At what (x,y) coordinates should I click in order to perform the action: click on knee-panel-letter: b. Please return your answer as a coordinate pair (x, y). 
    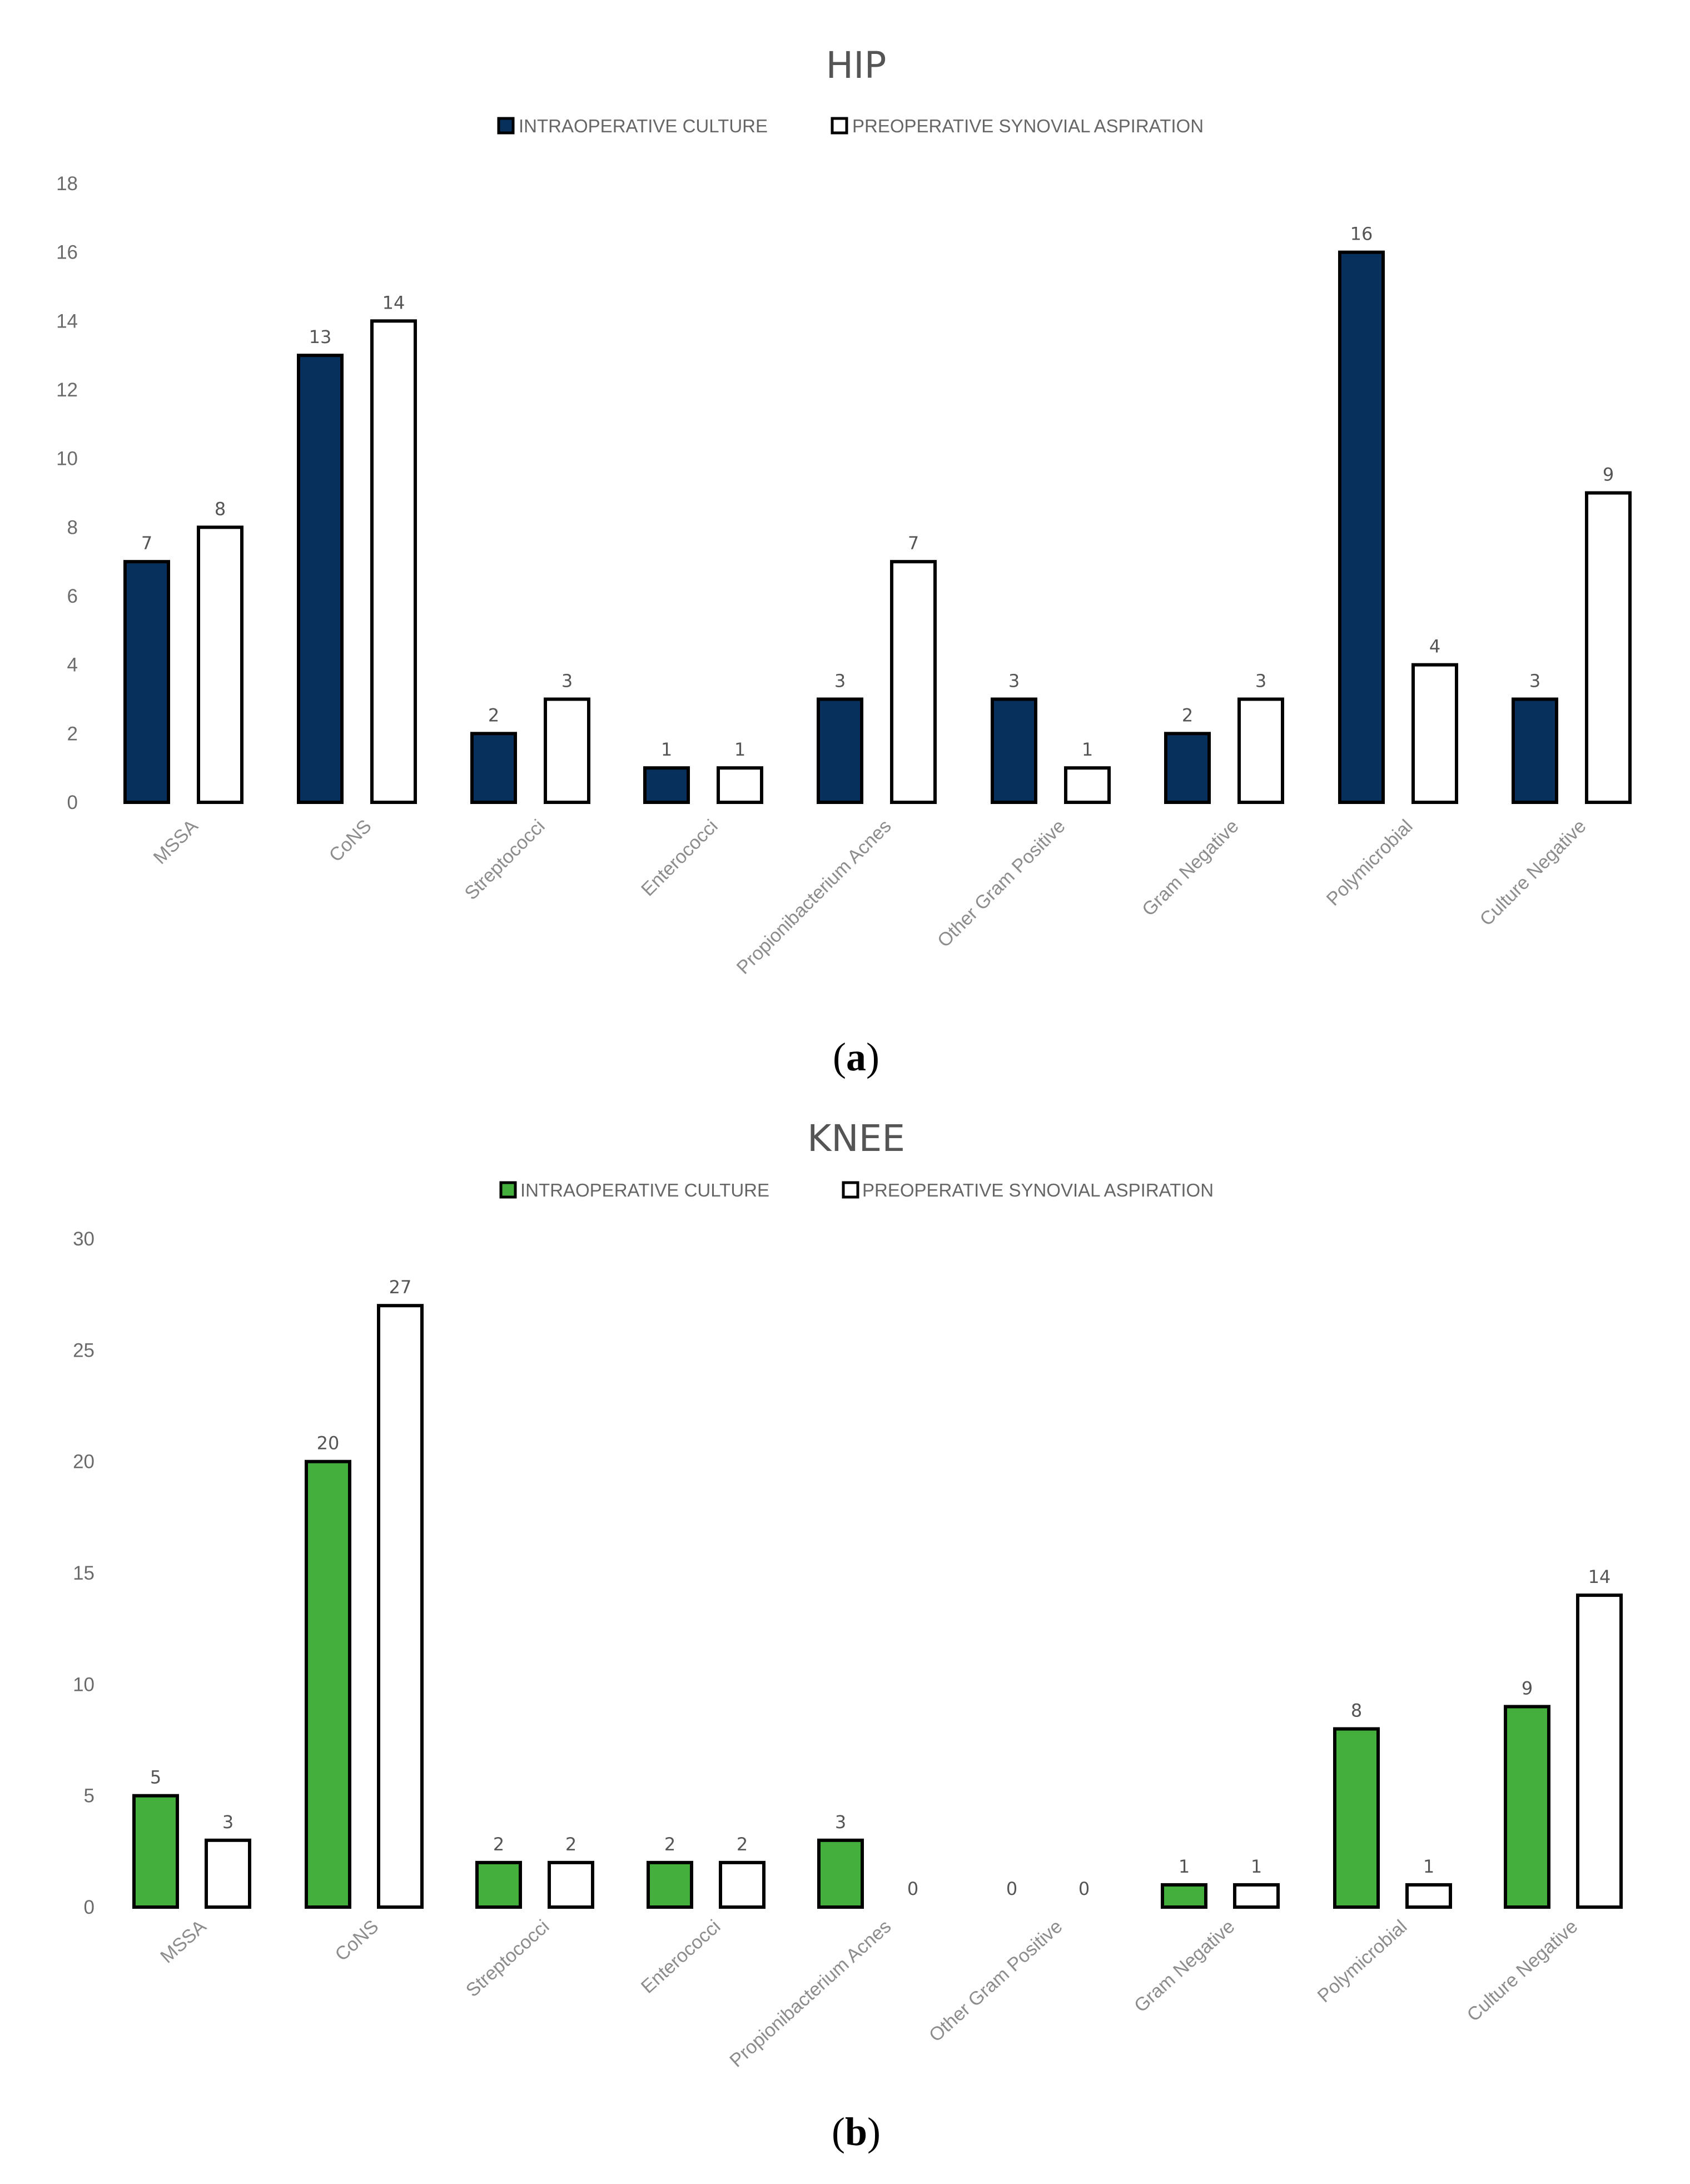
    Looking at the image, I should click on (856, 2131).